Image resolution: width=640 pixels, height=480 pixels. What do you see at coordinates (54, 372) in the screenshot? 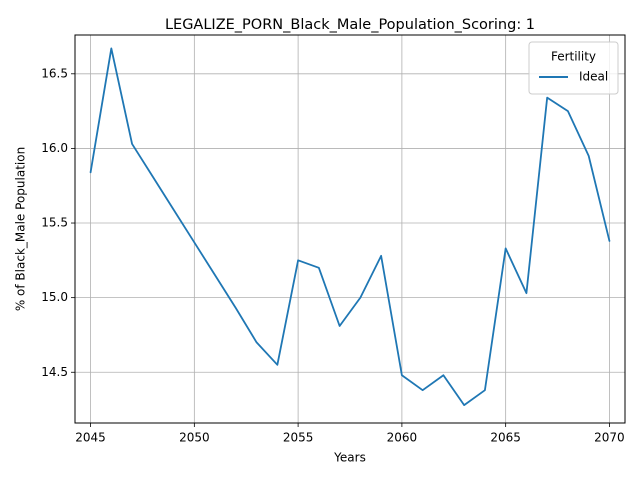
I see `y-tick-label: 14.5` at bounding box center [54, 372].